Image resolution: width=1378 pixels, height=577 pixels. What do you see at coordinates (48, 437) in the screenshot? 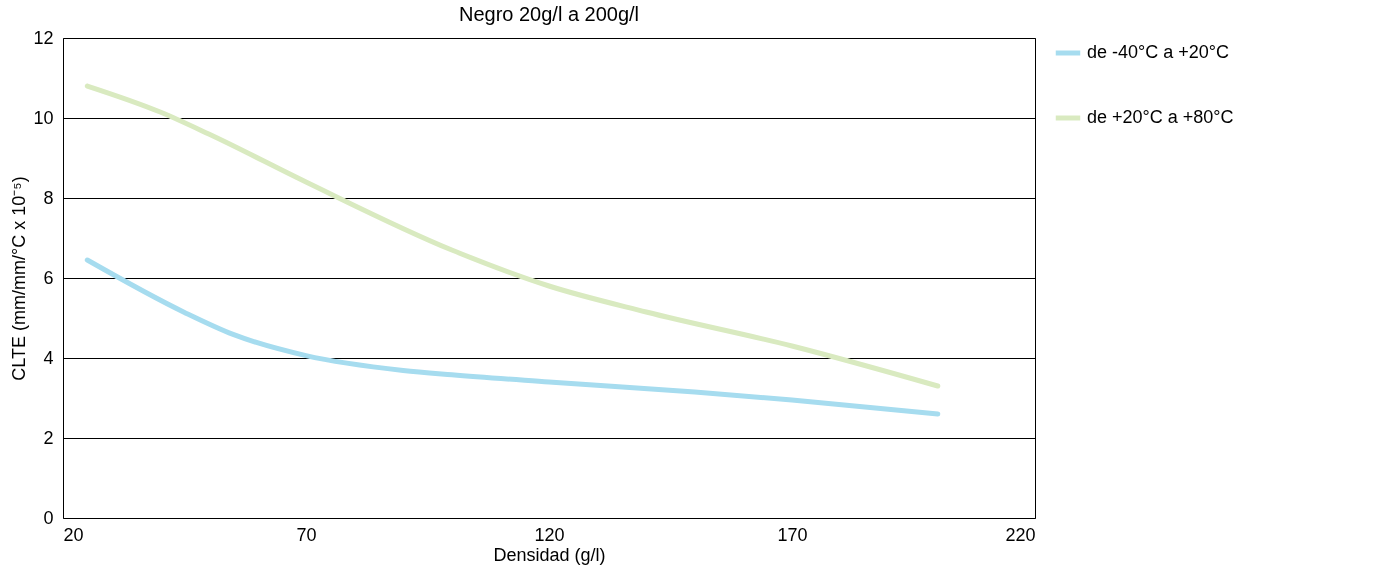
I see `y-tick-label: 2` at bounding box center [48, 437].